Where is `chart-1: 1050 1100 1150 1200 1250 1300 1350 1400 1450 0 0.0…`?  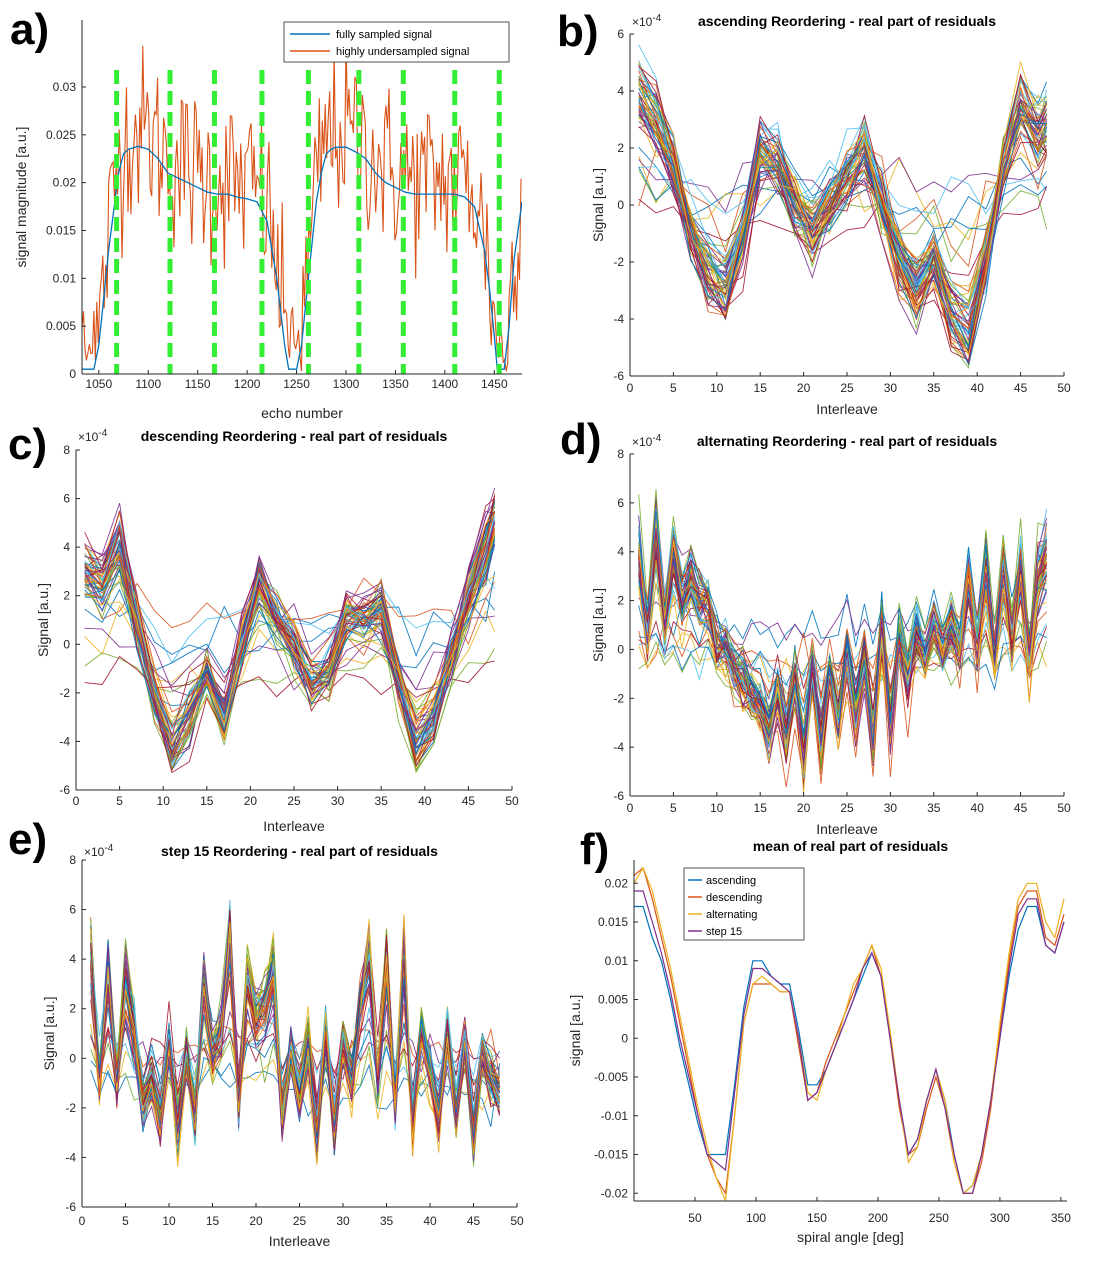 chart-1: 1050 1100 1150 1200 1250 1300 1350 1400 1450 0 0.0… is located at coordinates (267, 220).